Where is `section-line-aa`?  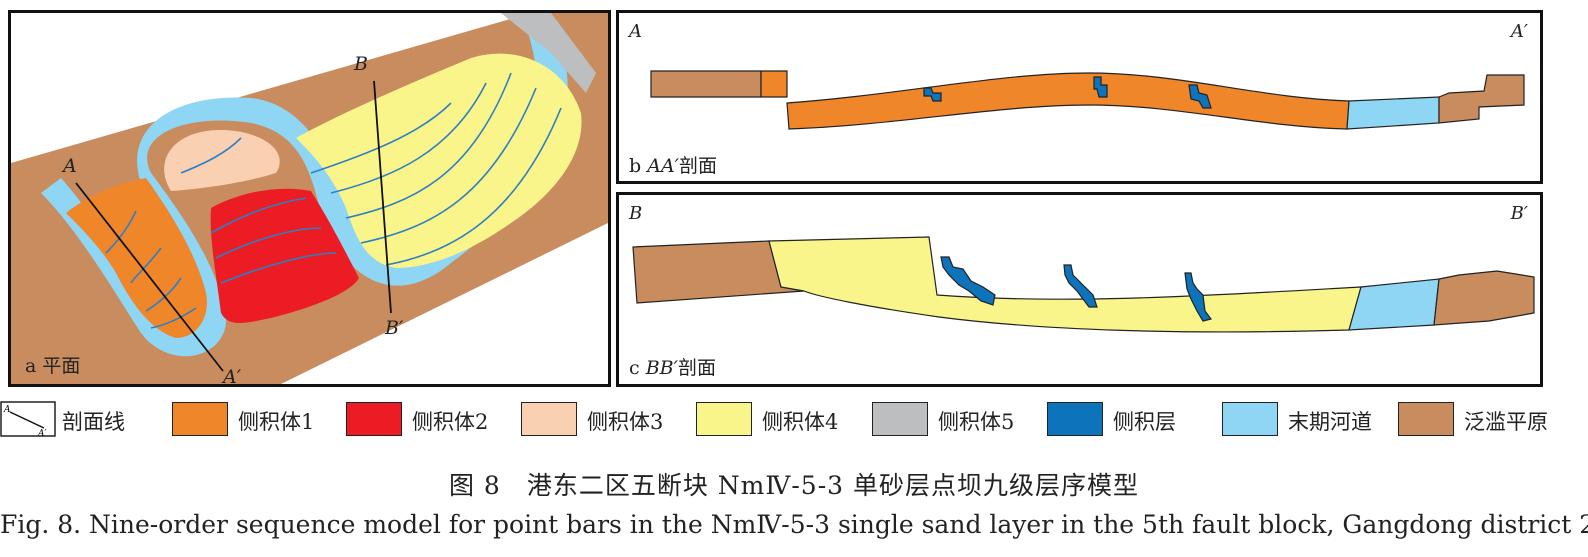 section-line-aa is located at coordinates (149, 277).